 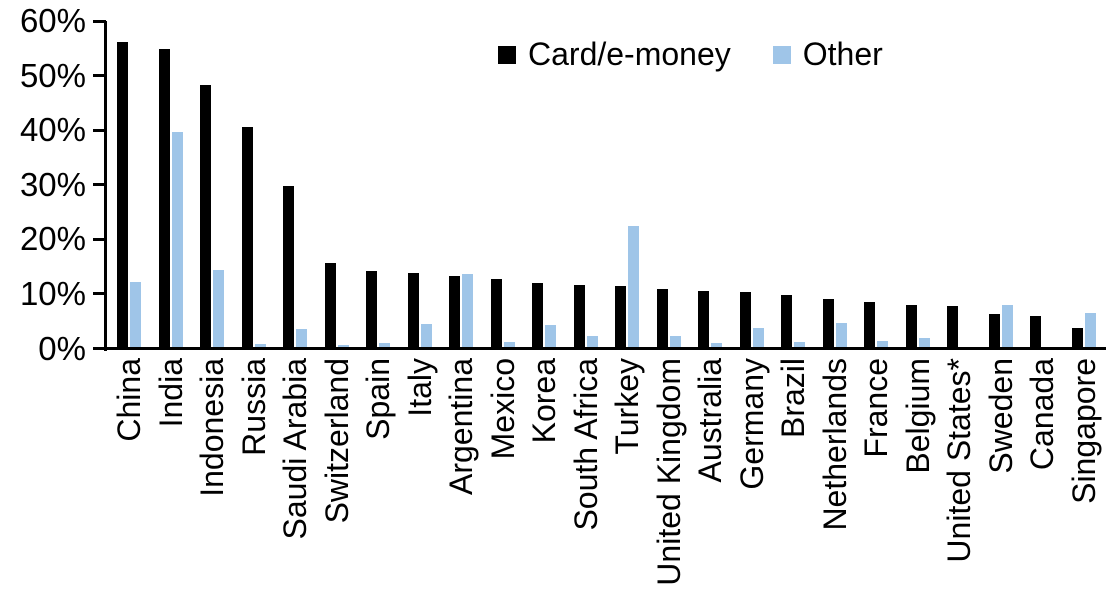 What do you see at coordinates (502, 409) in the screenshot?
I see `x-label-mexico: Mexico` at bounding box center [502, 409].